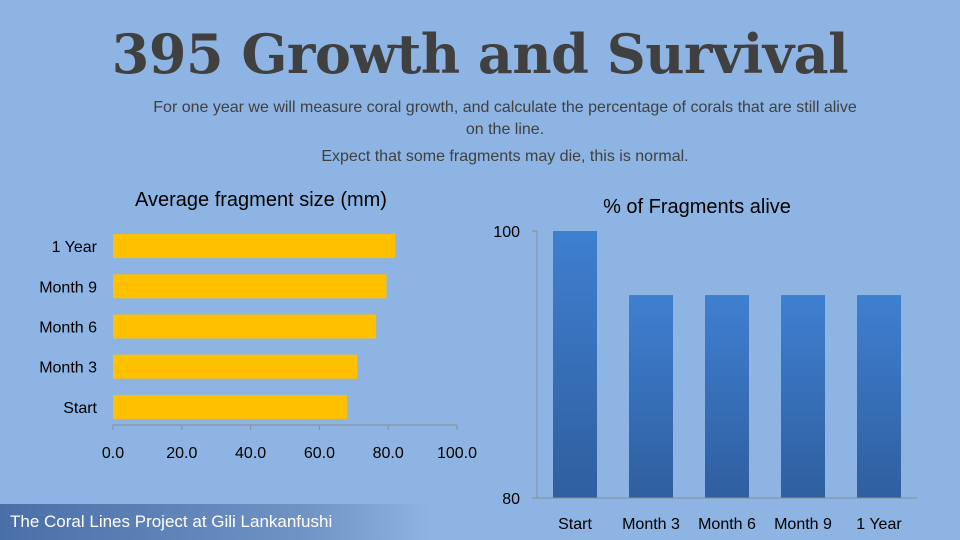 The image size is (960, 540). Describe the element at coordinates (113, 453) in the screenshot. I see `size-x-tick-label: 0.0` at that location.